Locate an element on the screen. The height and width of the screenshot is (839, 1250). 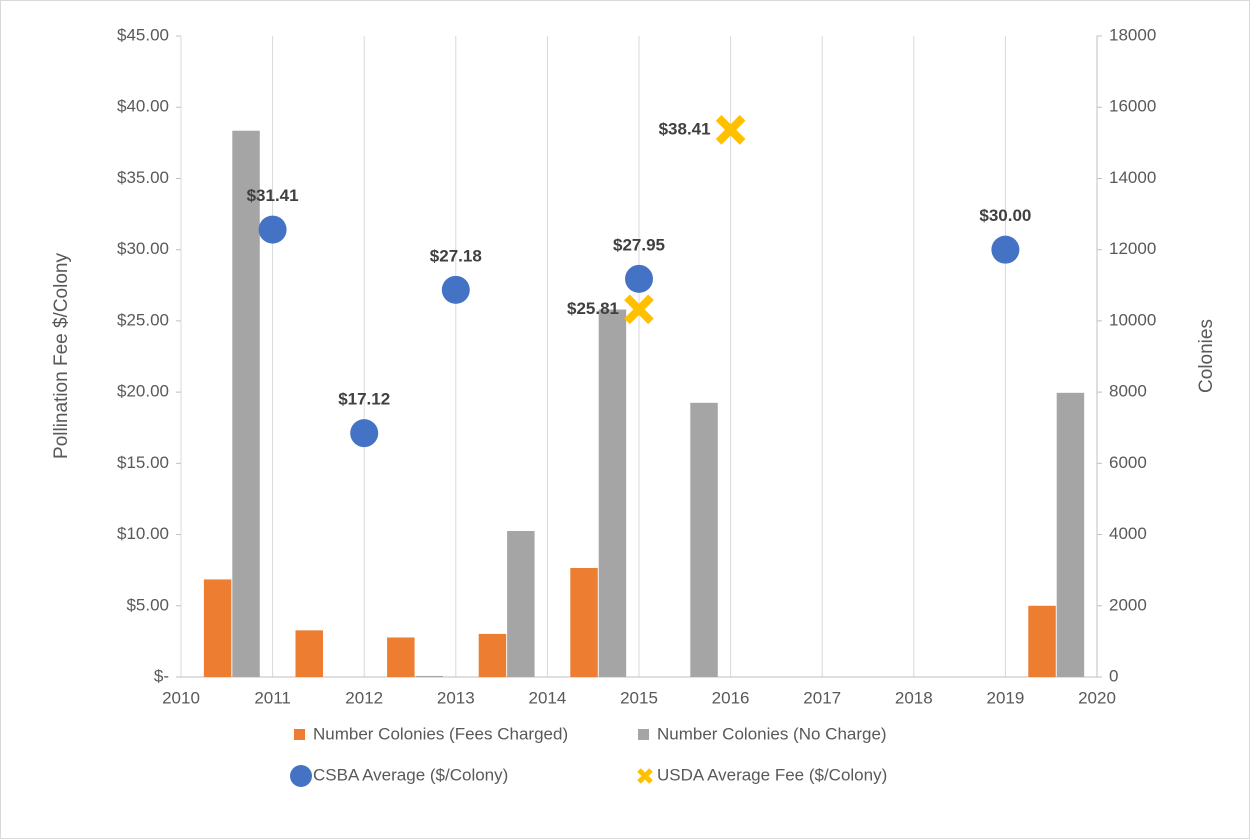
x-tick-label: 2011 is located at coordinates (272, 697).